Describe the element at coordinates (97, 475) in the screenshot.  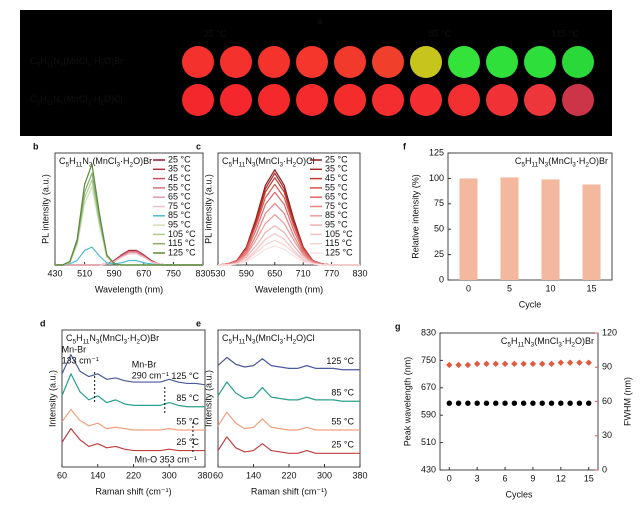
I see `x-tick-label: 140` at that location.